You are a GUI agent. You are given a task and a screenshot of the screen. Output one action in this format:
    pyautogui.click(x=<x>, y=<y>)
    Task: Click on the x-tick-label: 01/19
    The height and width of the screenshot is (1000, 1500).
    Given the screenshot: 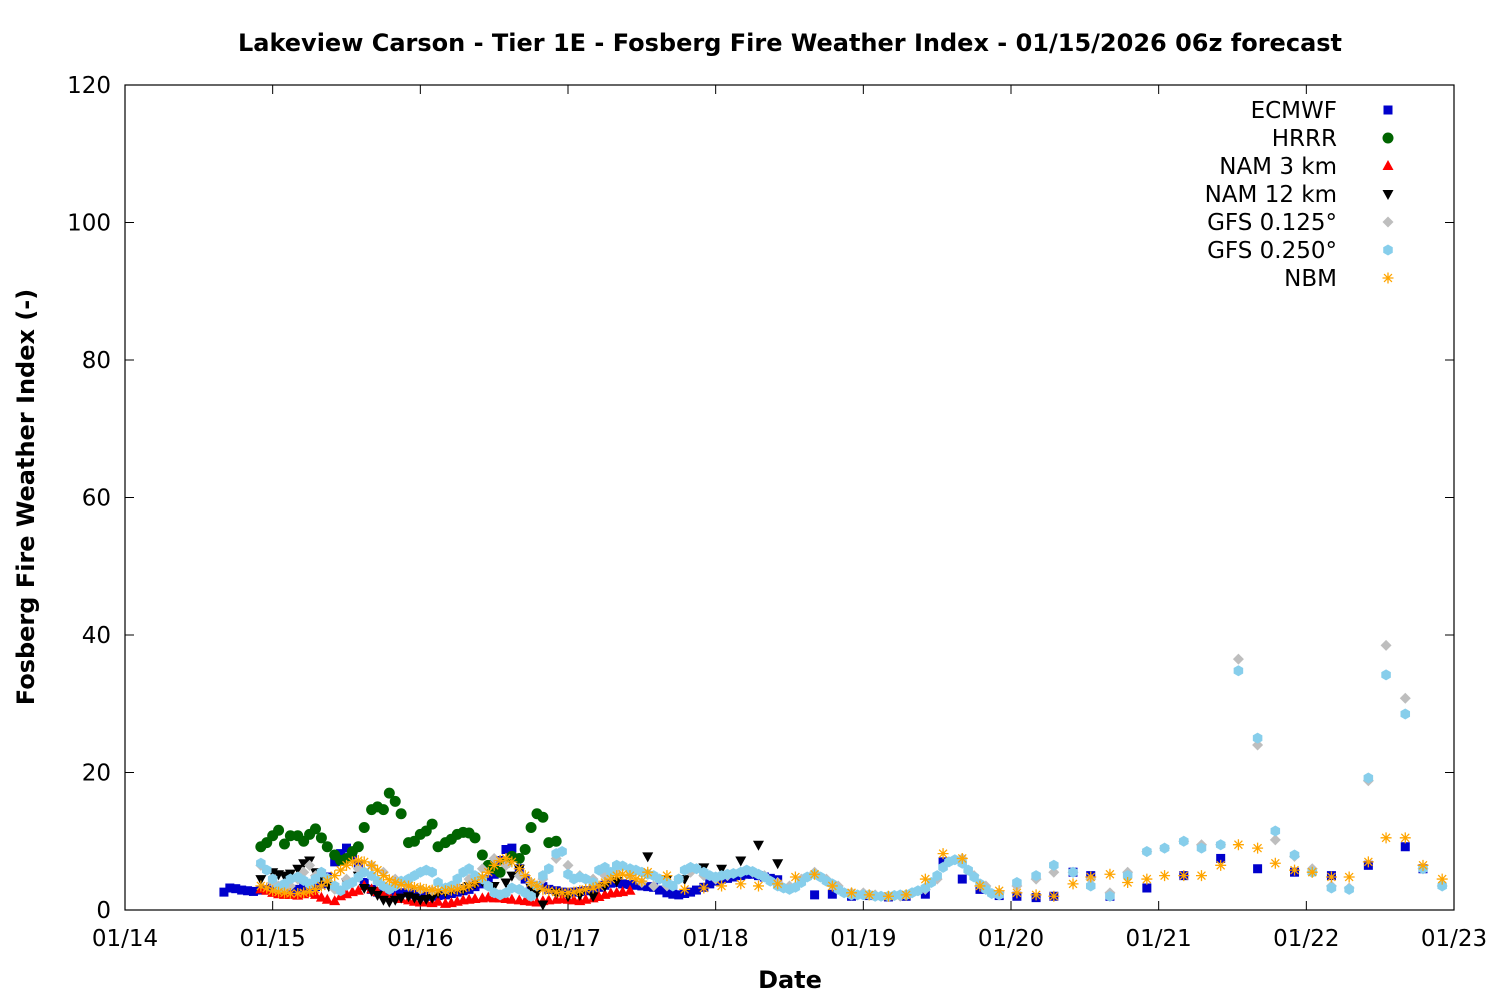 What is the action you would take?
    pyautogui.click(x=863, y=939)
    